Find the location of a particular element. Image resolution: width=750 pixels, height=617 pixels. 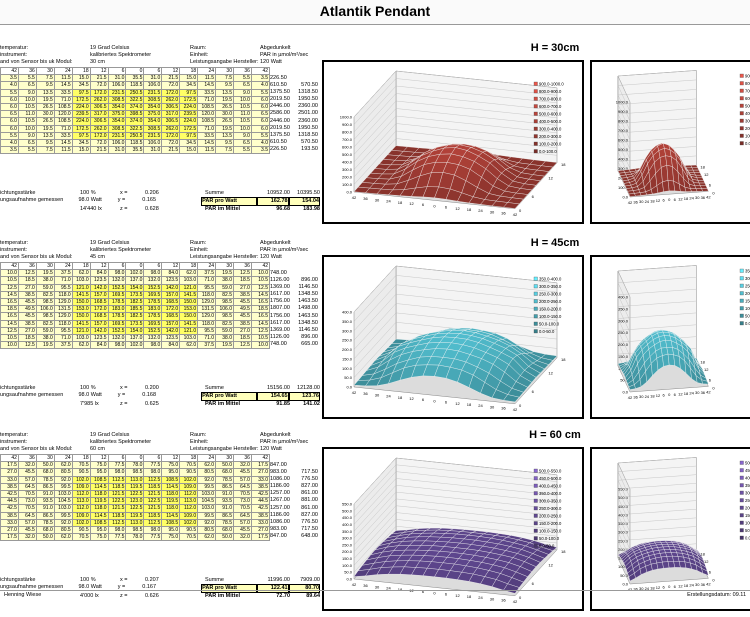

summary-cell: ichtungsstärke is located at coordinates (40, 388).